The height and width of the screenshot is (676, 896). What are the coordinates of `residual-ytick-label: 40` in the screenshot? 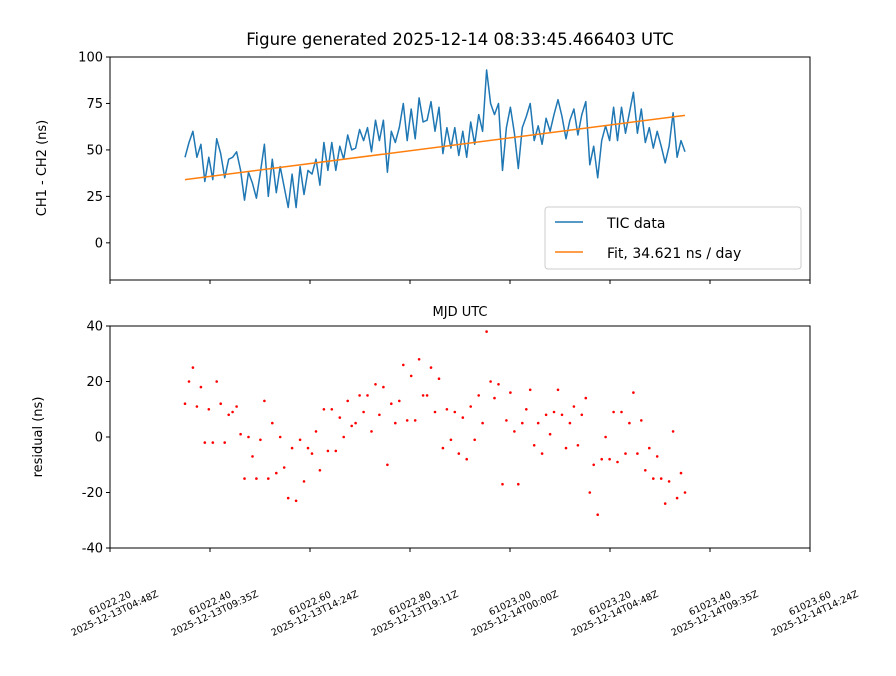 It's located at (94, 327).